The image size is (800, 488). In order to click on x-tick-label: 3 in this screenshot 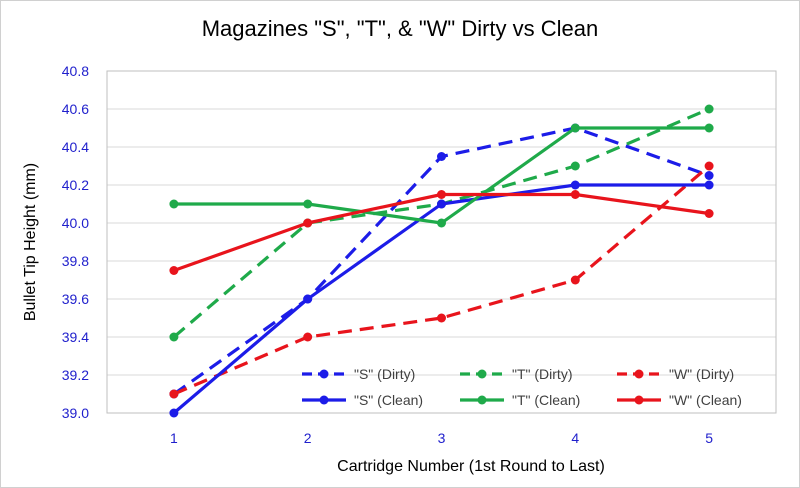, I will do `click(442, 438)`.